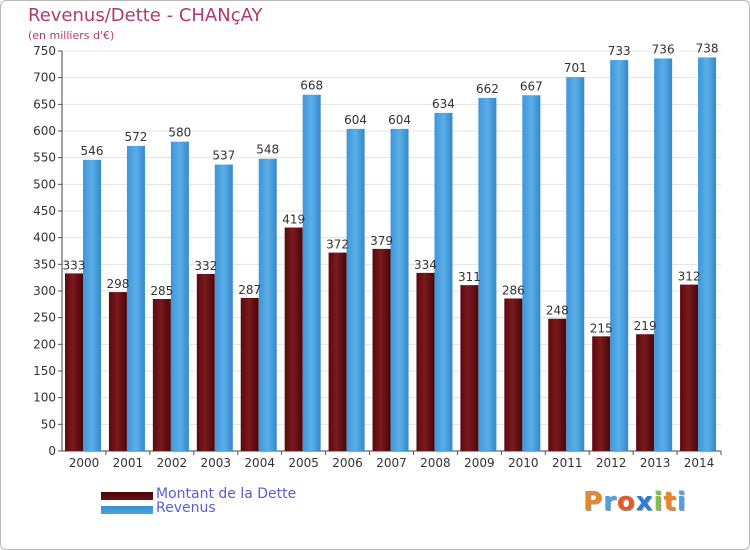 The width and height of the screenshot is (750, 550). I want to click on data-label-revenue-2000: 546, so click(92, 151).